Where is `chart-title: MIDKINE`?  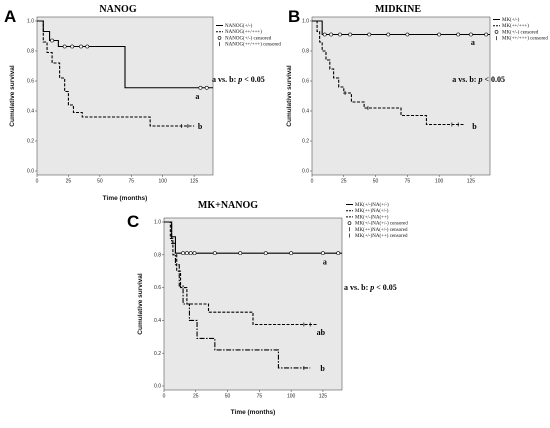 chart-title: MIDKINE is located at coordinates (398, 9).